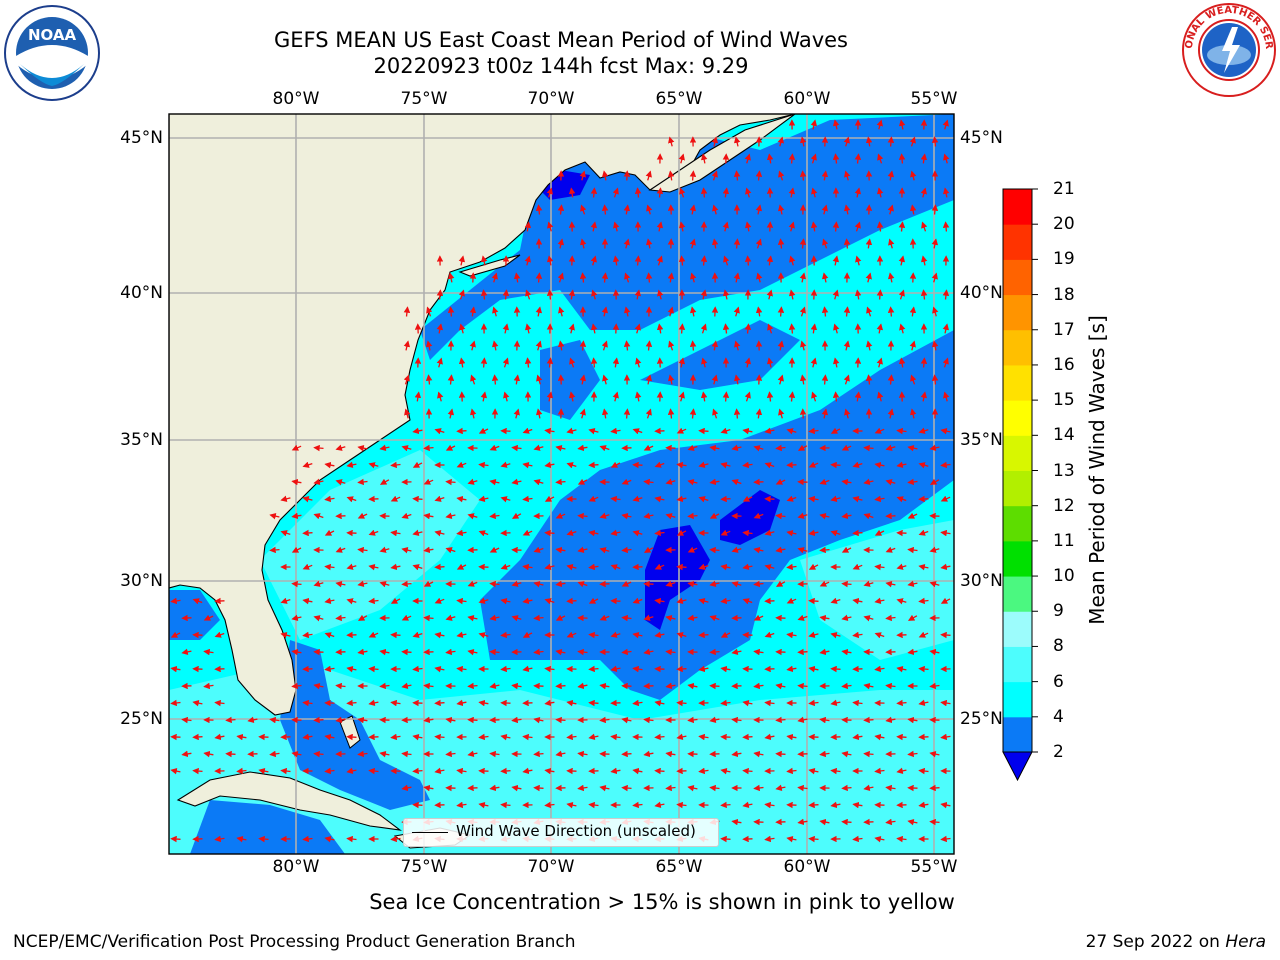 This screenshot has height=960, width=1280. What do you see at coordinates (1058, 716) in the screenshot?
I see `colorbar-tick-label: 4` at bounding box center [1058, 716].